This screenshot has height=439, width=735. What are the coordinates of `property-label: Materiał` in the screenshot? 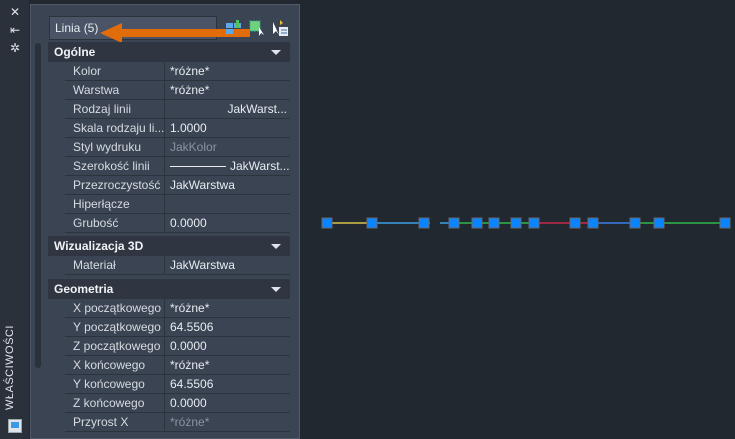 It's located at (115, 265).